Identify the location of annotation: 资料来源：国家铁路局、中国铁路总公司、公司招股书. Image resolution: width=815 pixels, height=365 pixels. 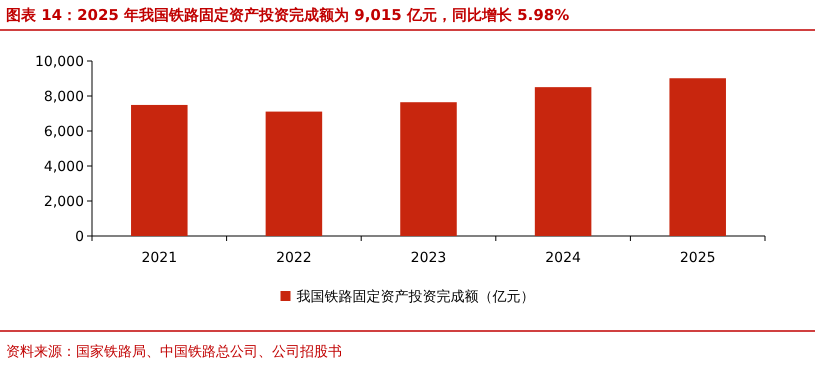
(174, 352).